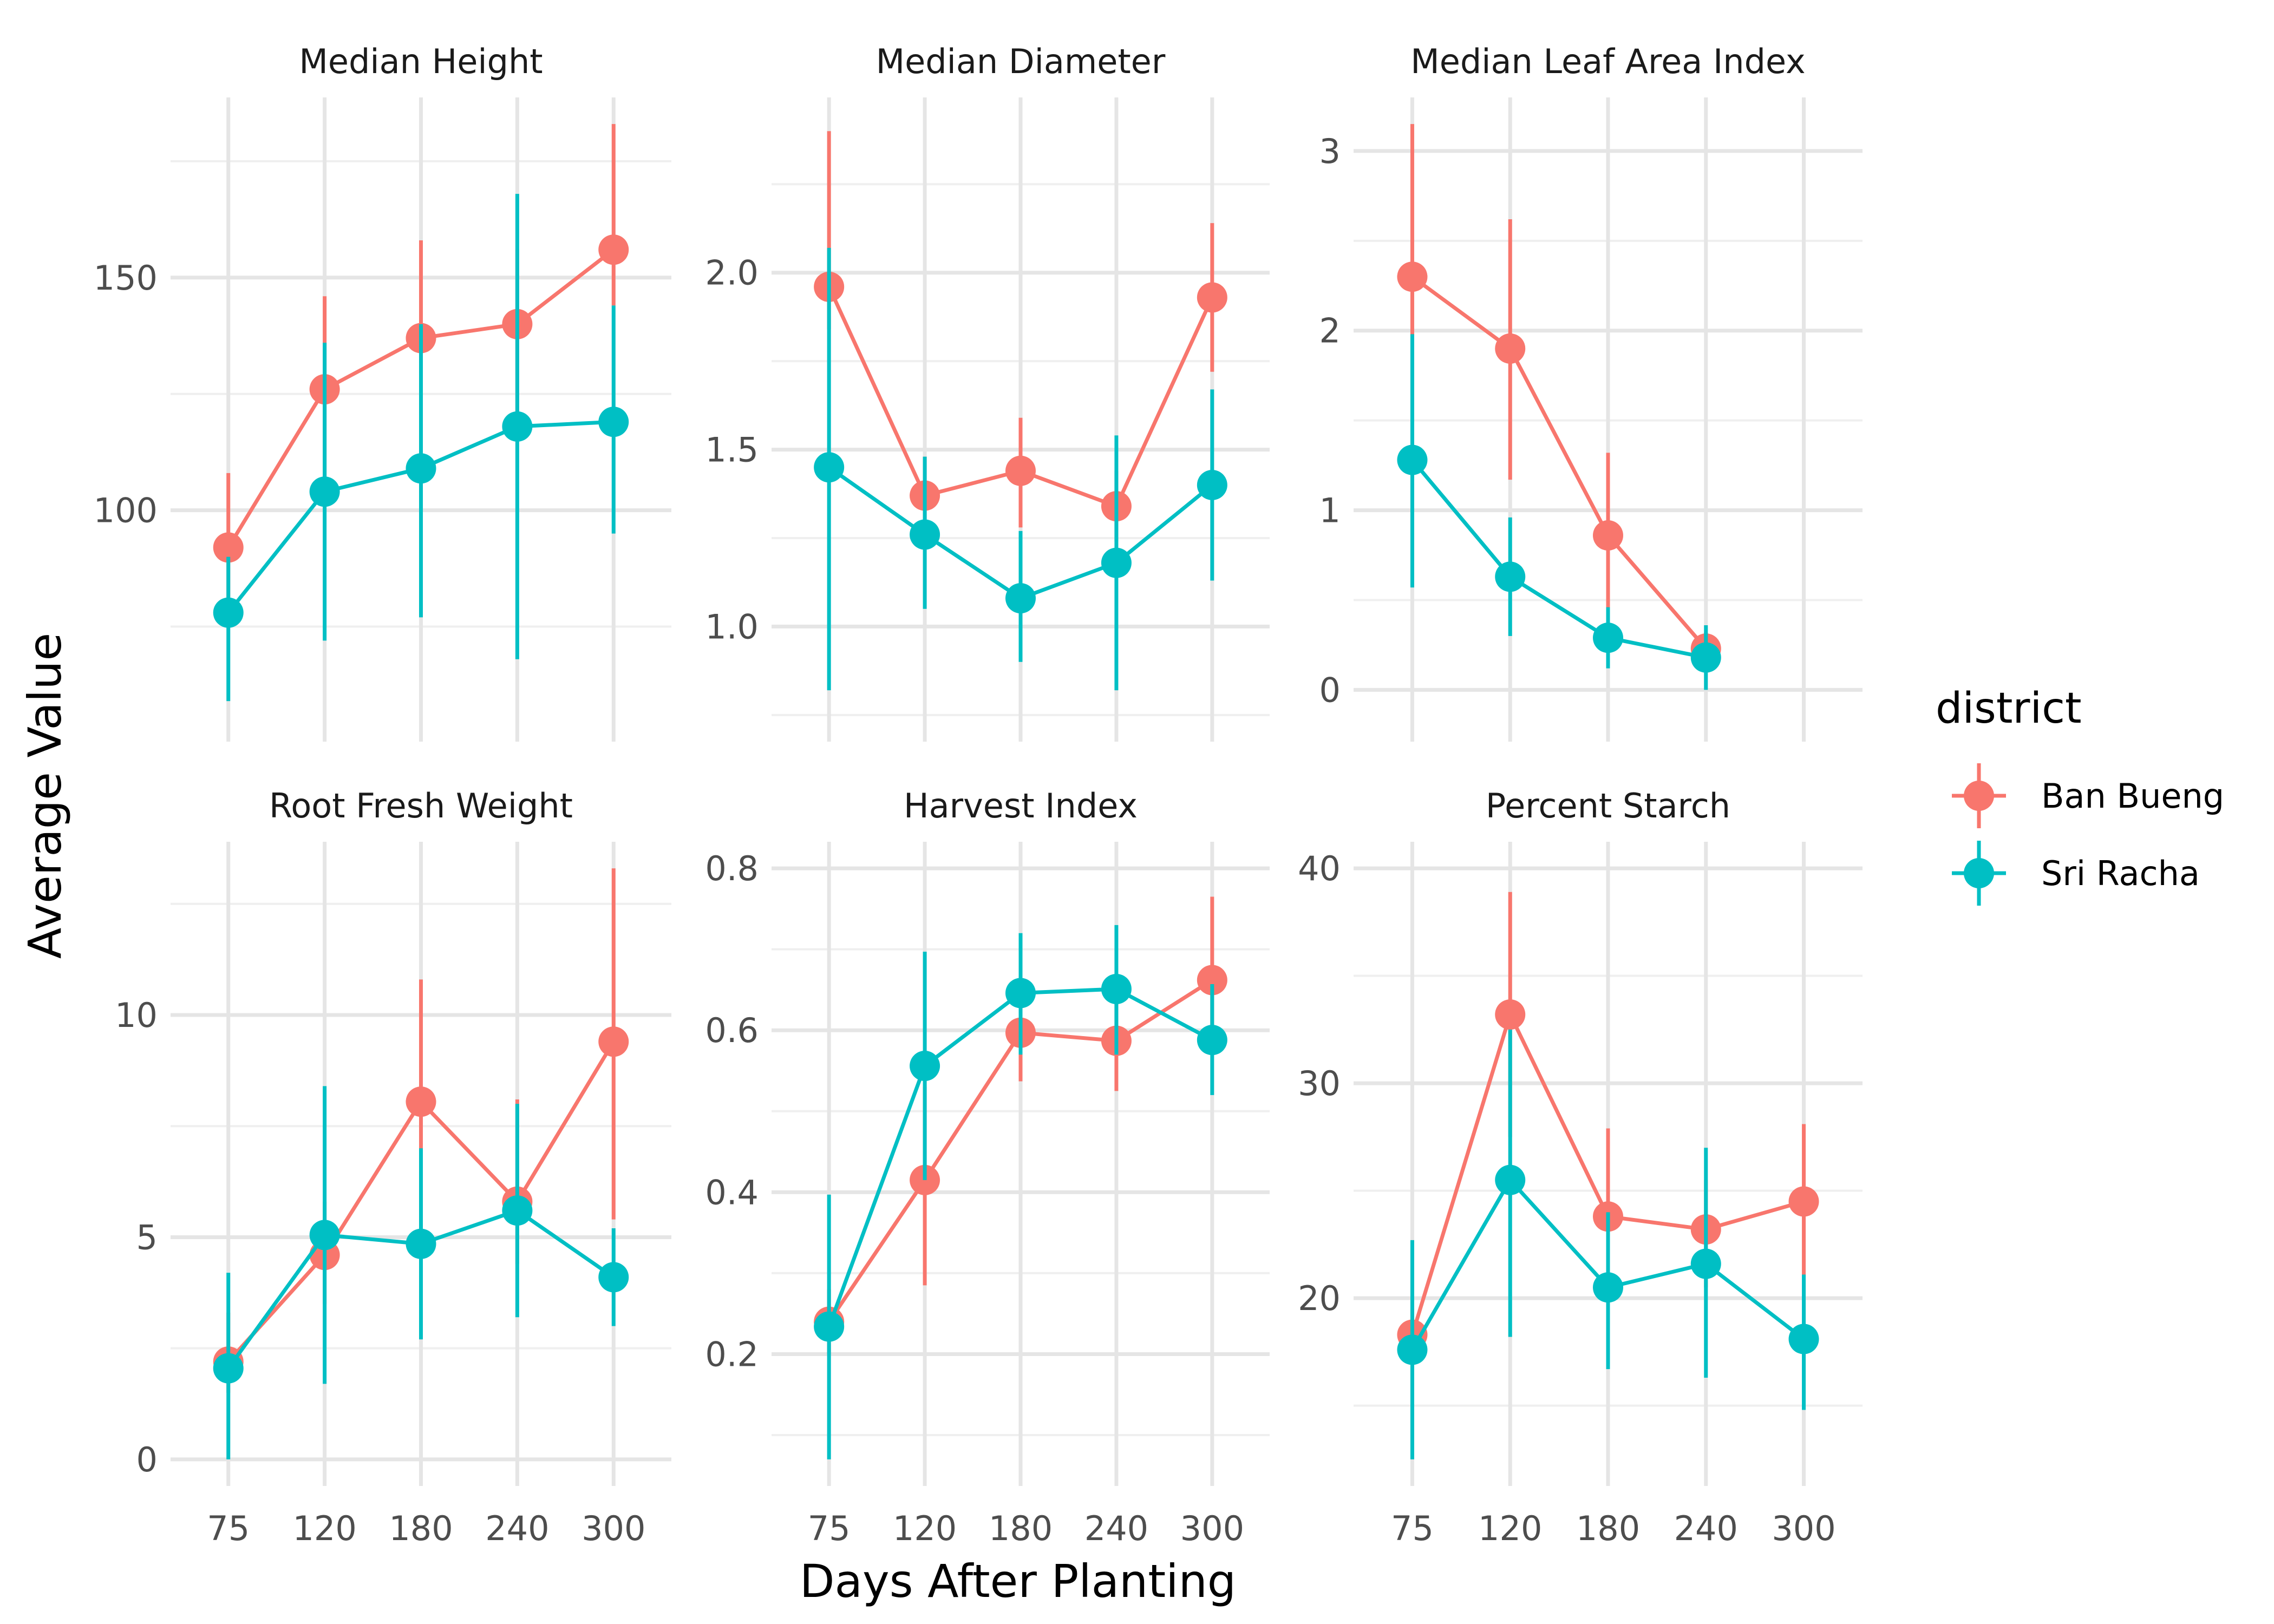  Describe the element at coordinates (732, 1354) in the screenshot. I see `y-tick-label: 0.2` at that location.